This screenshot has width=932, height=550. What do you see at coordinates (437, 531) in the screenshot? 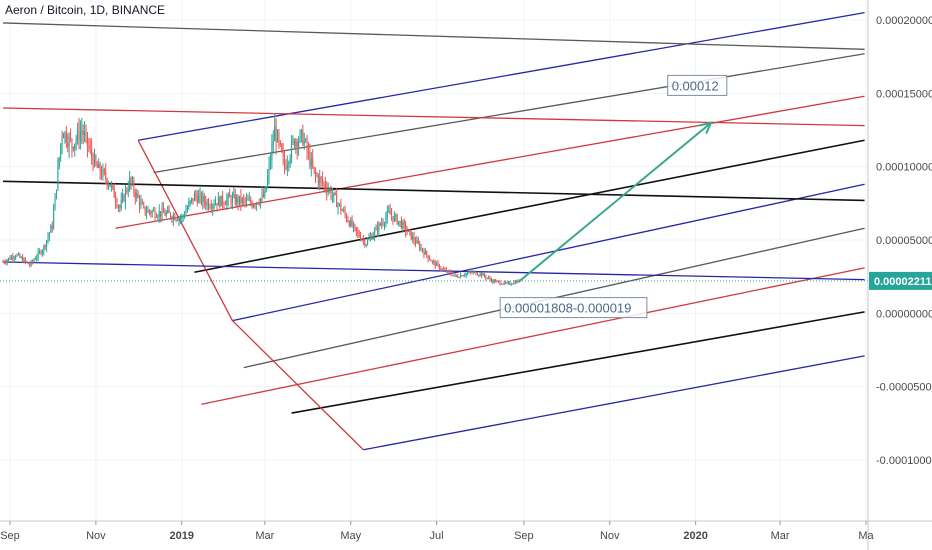
I see `time-axis: Sep Nov 2019 Mar May Jul Sep Nov 2020 Mar Ma` at bounding box center [437, 531].